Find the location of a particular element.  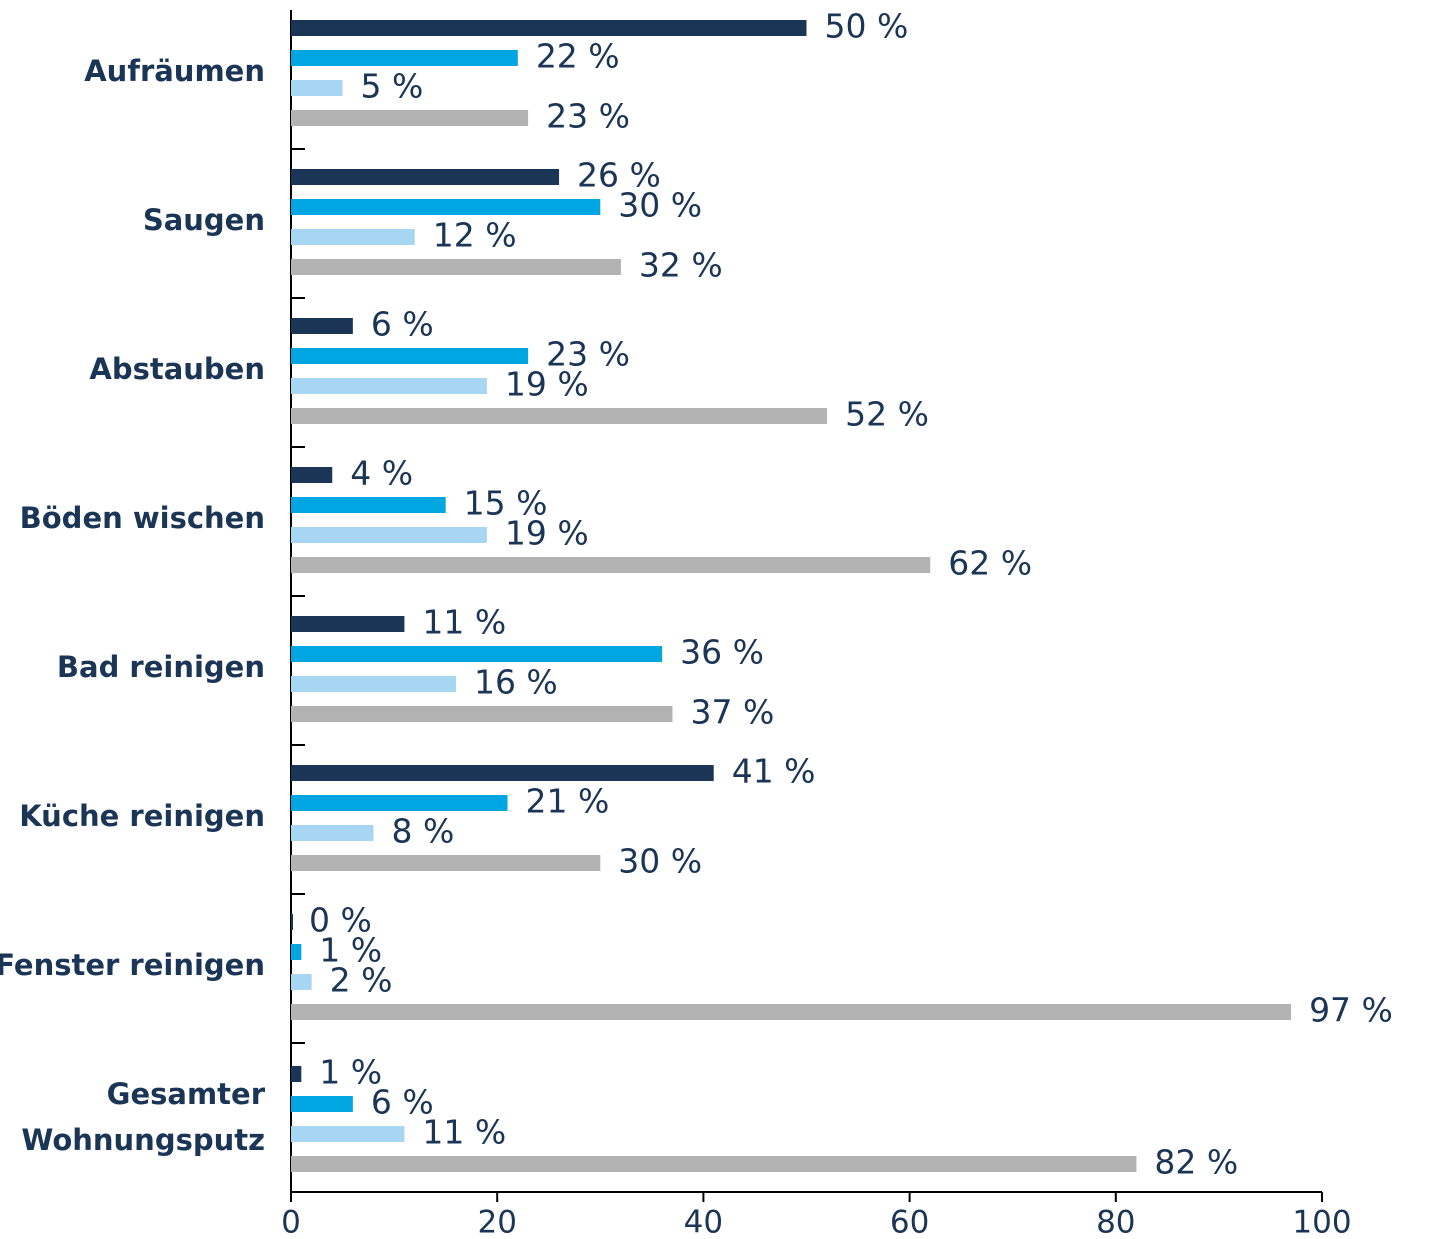

value-label: 5 % is located at coordinates (392, 86).